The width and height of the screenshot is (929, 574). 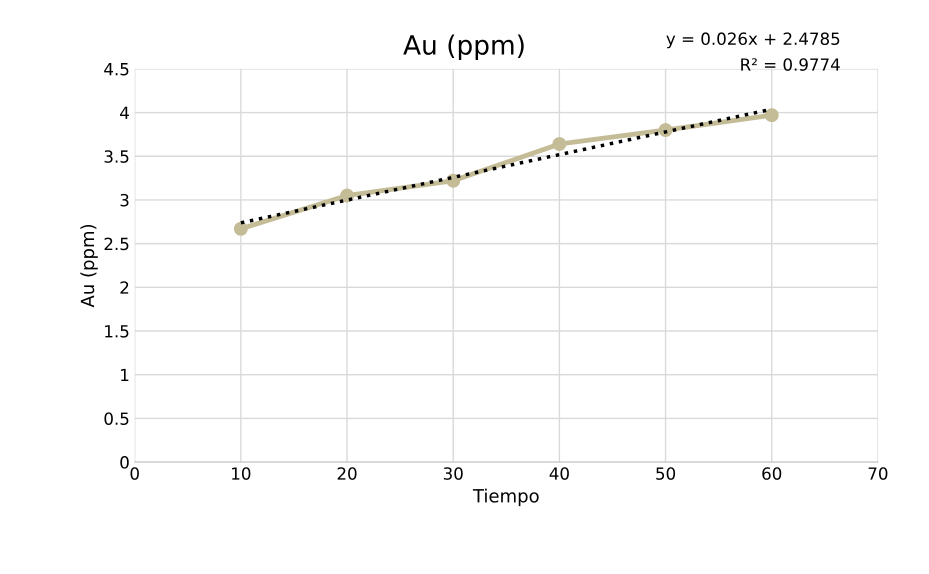 What do you see at coordinates (878, 473) in the screenshot?
I see `x-tick-label: 70` at bounding box center [878, 473].